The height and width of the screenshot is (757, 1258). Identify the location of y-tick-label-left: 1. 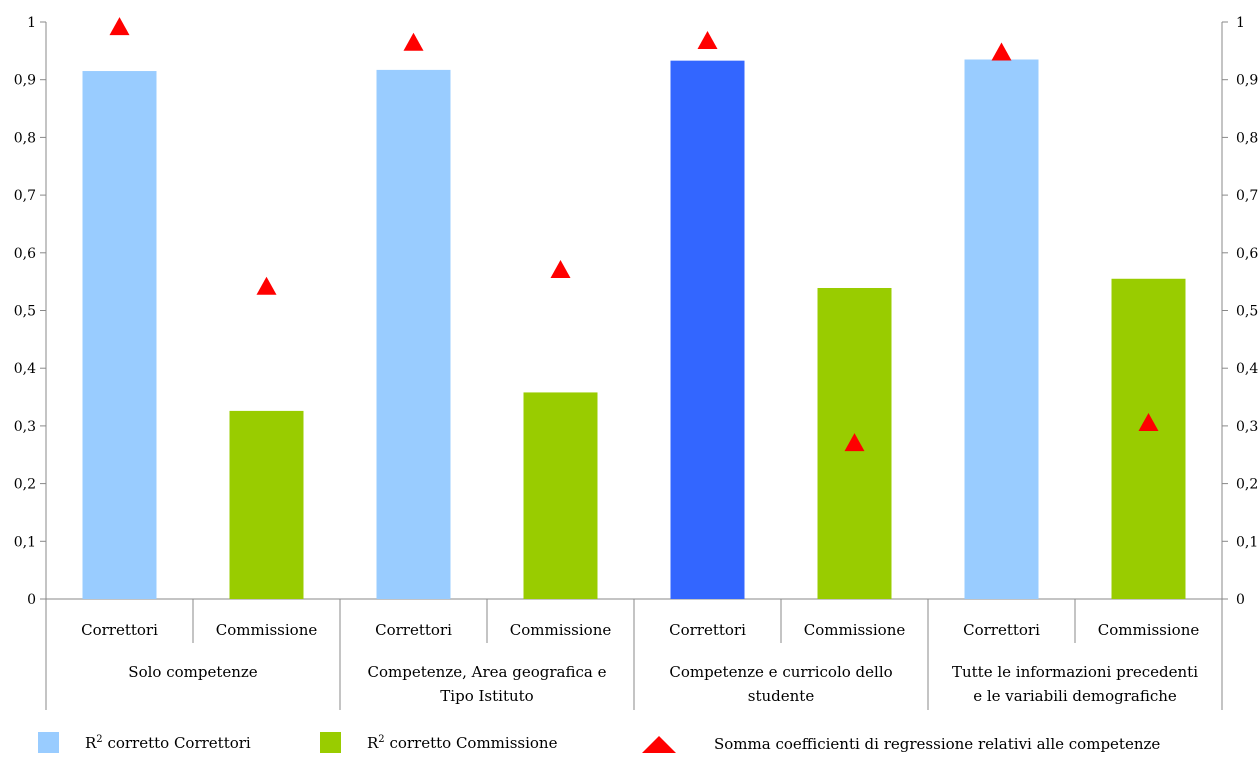
(31, 23).